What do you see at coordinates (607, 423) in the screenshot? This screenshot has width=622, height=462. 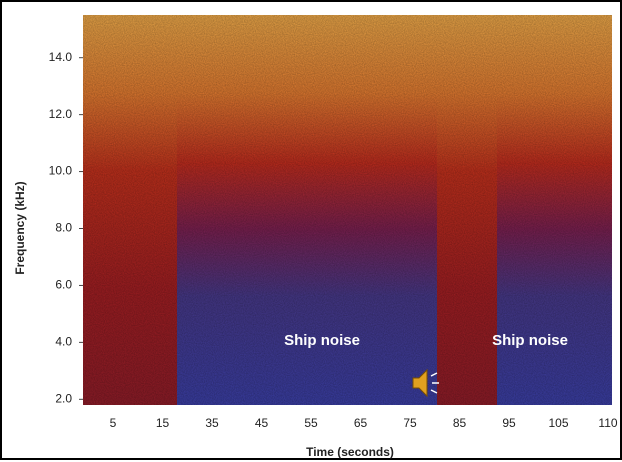 I see `x-tick-label: 110` at bounding box center [607, 423].